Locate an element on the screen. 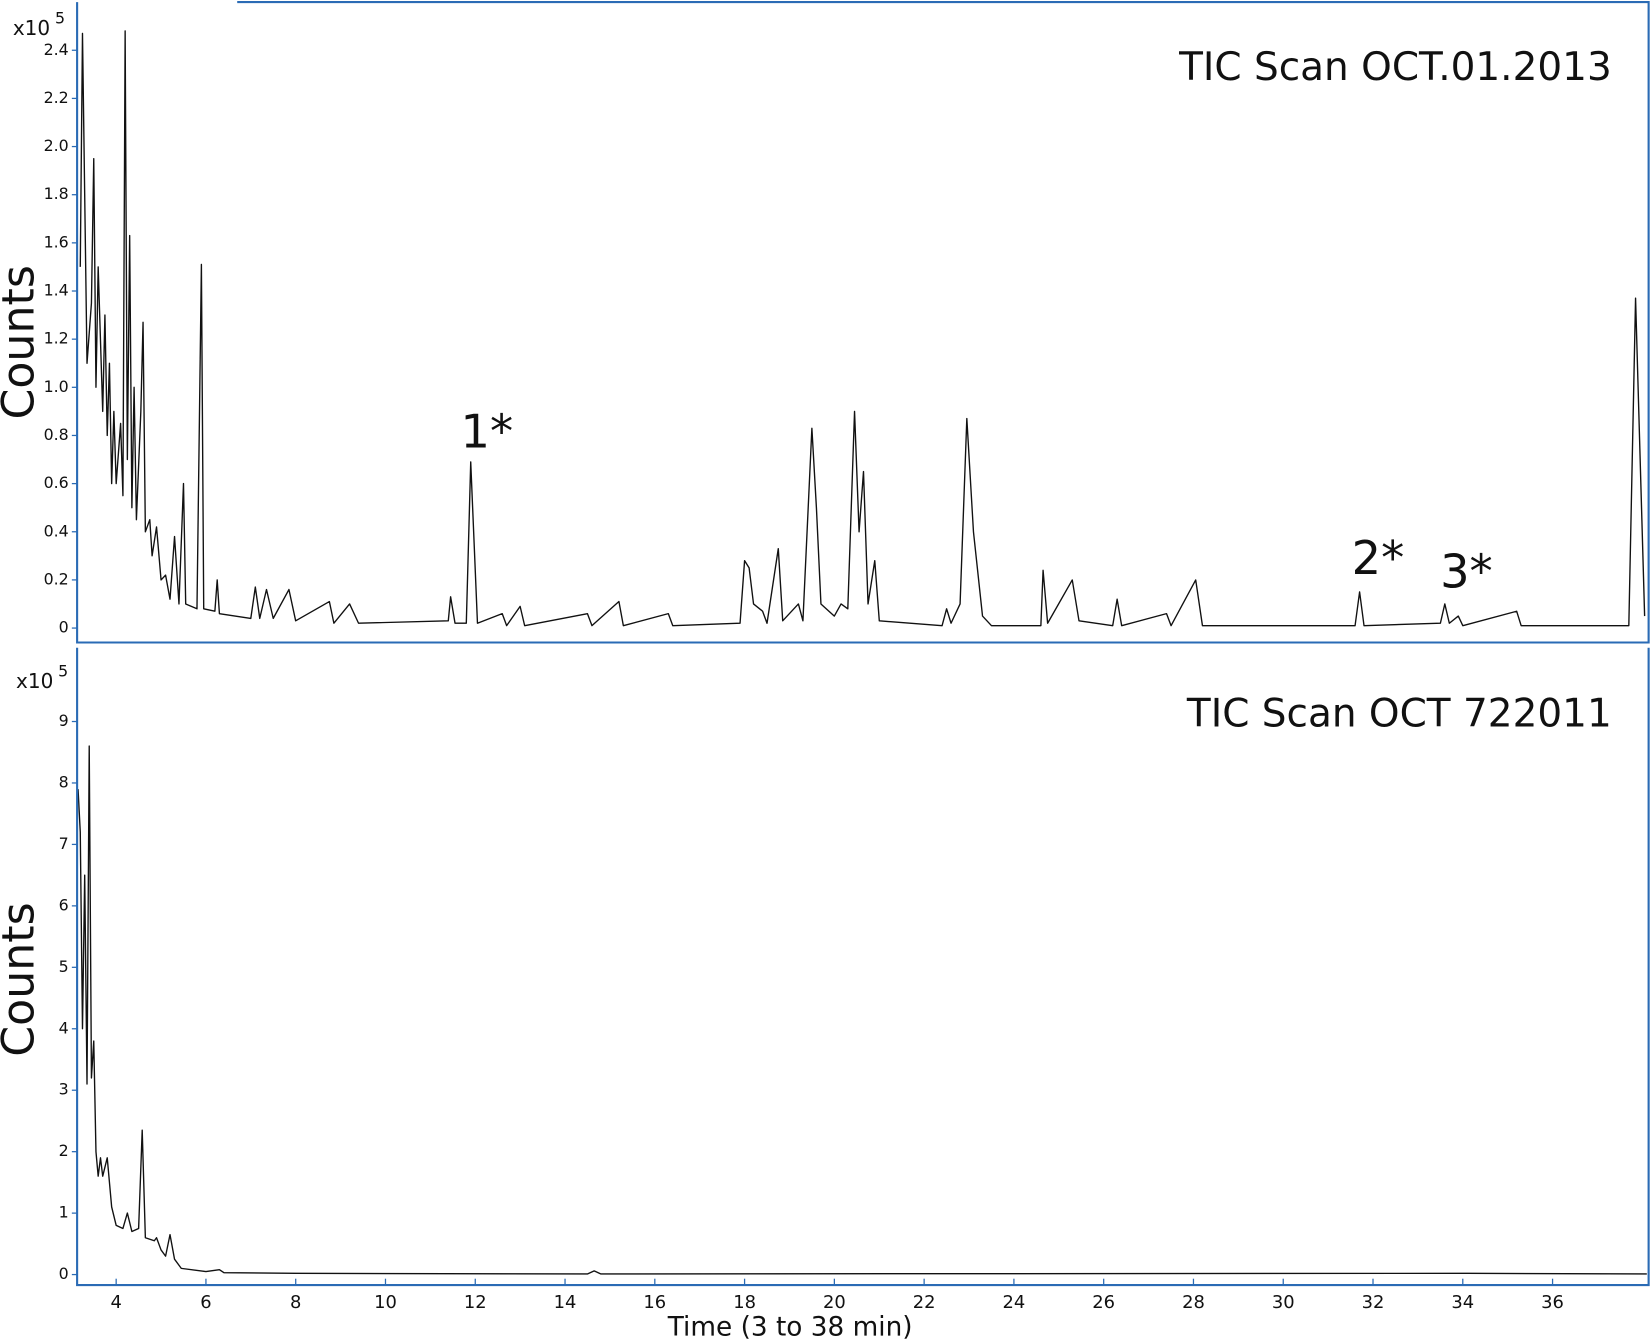 The image size is (1652, 1344). x-tick-label: 14 is located at coordinates (565, 1302).